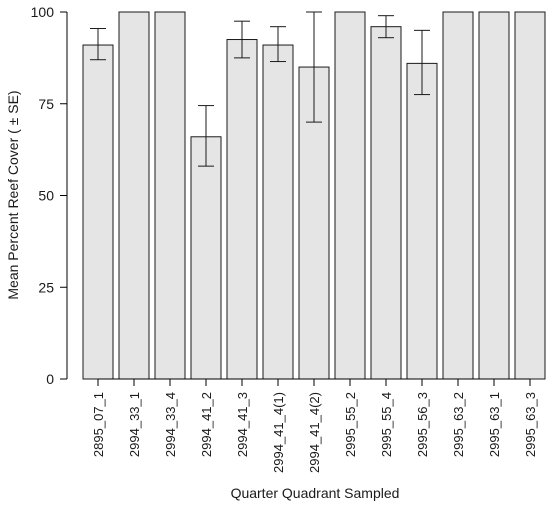  Describe the element at coordinates (458, 424) in the screenshot. I see `x-tick-label-2995_63_2: 2995_63_2` at that location.